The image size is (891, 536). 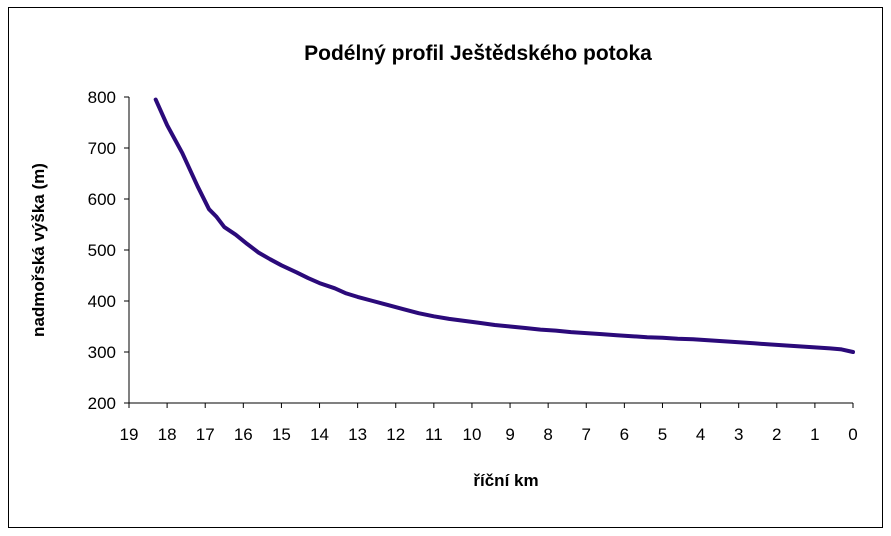 I want to click on x-tick-label: 12, so click(x=395, y=434).